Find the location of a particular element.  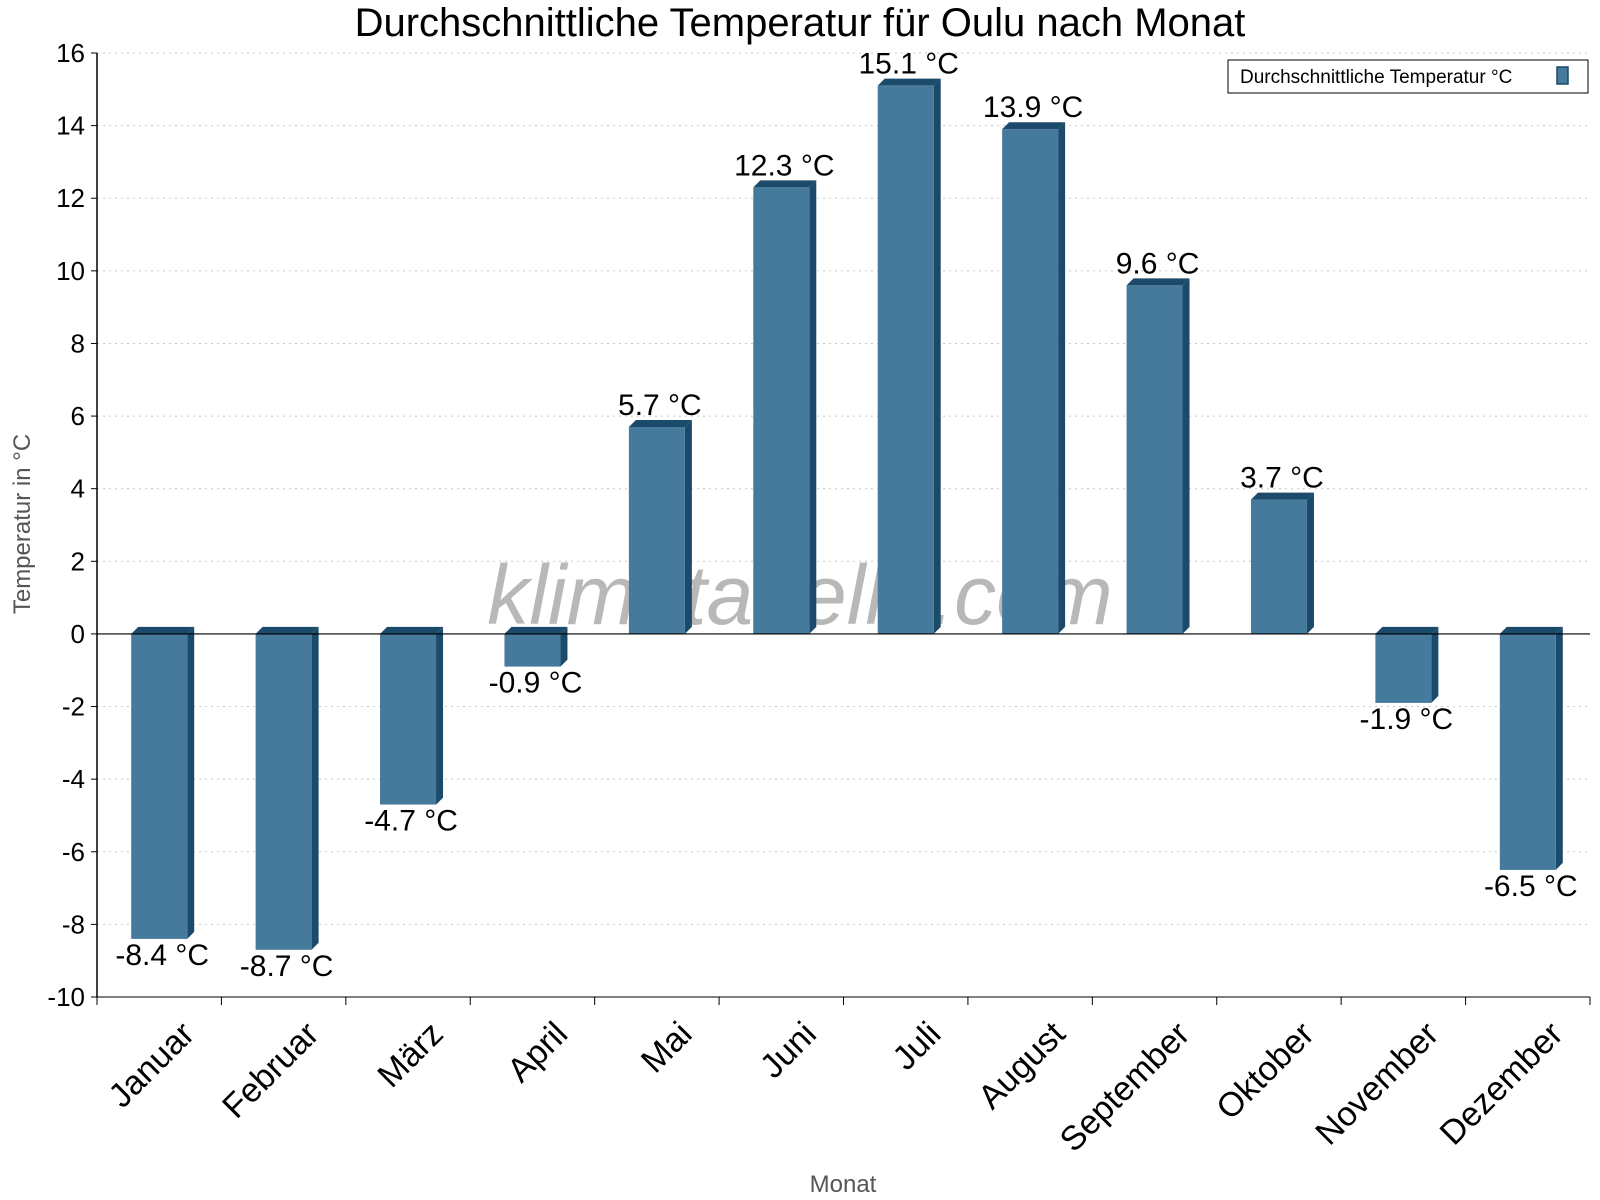

data-label: -1.9 °C is located at coordinates (1407, 719).